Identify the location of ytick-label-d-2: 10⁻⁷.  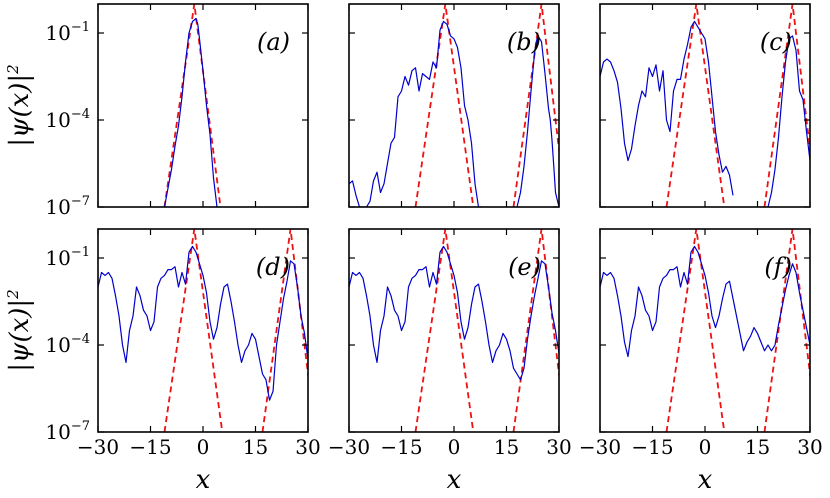
(67, 431).